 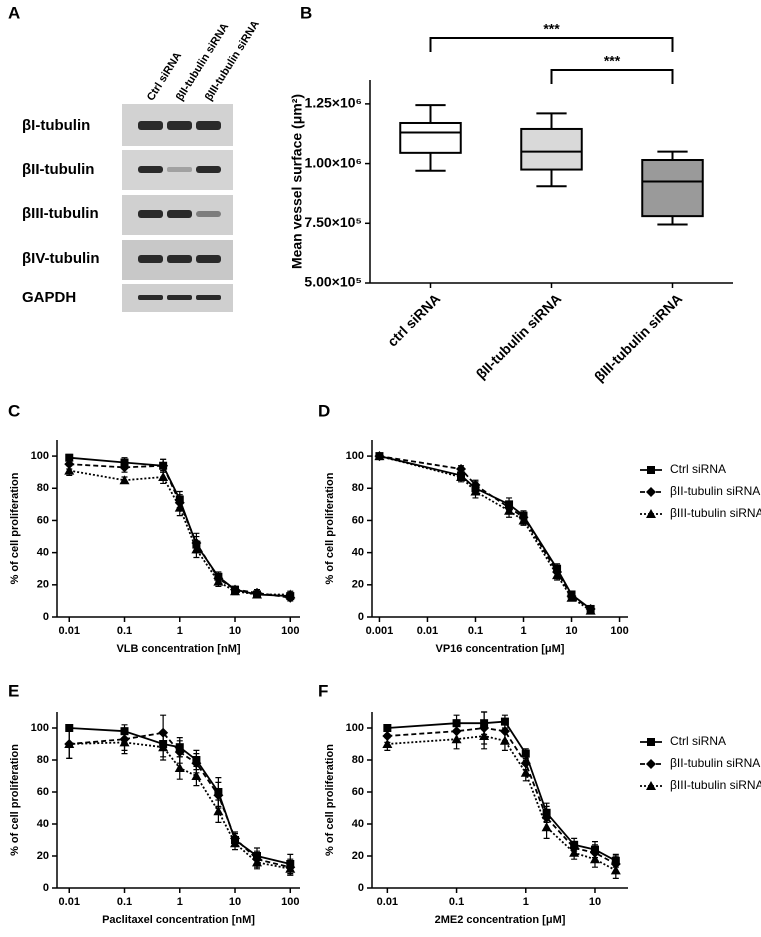 I want to click on x-axis-label: 2ME2 concentration [μM], so click(x=500, y=920).